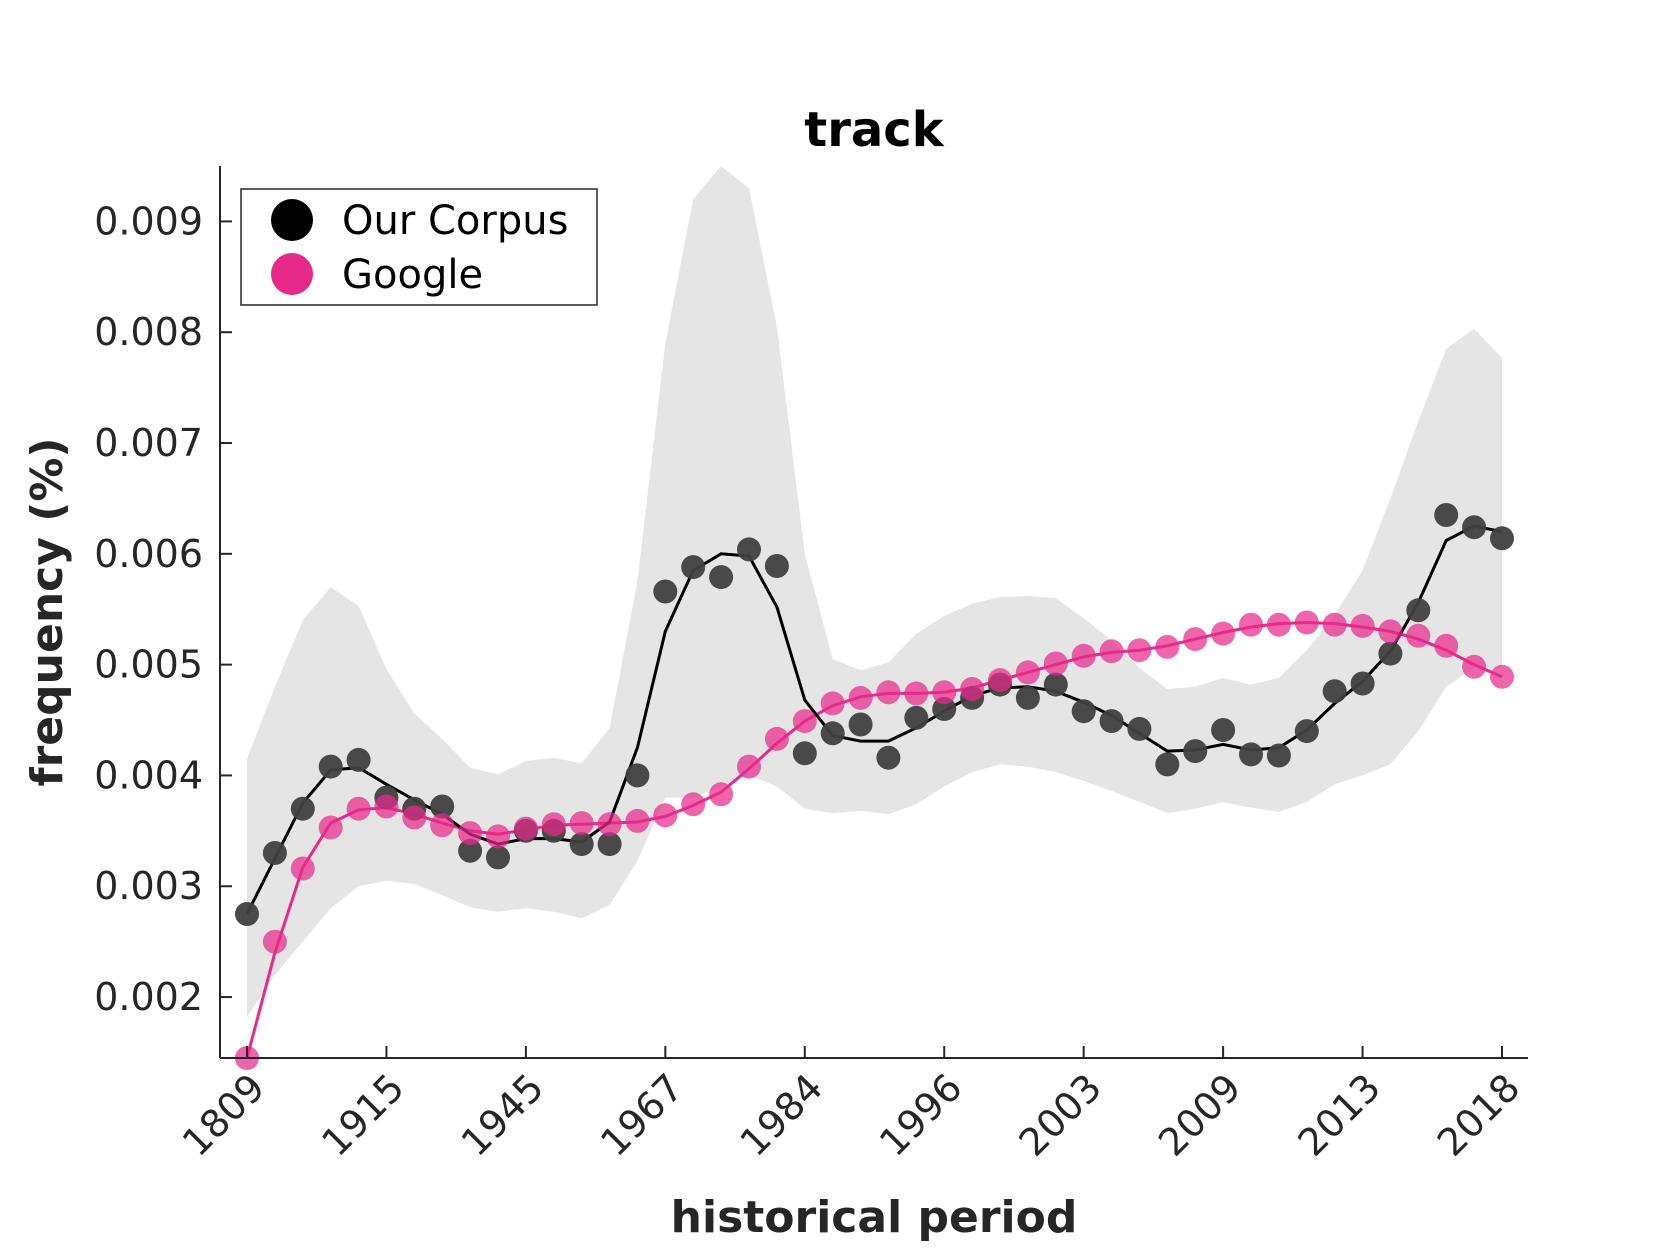 This screenshot has height=1260, width=1680. Describe the element at coordinates (921, 1115) in the screenshot. I see `x-tick-label: 1996` at that location.